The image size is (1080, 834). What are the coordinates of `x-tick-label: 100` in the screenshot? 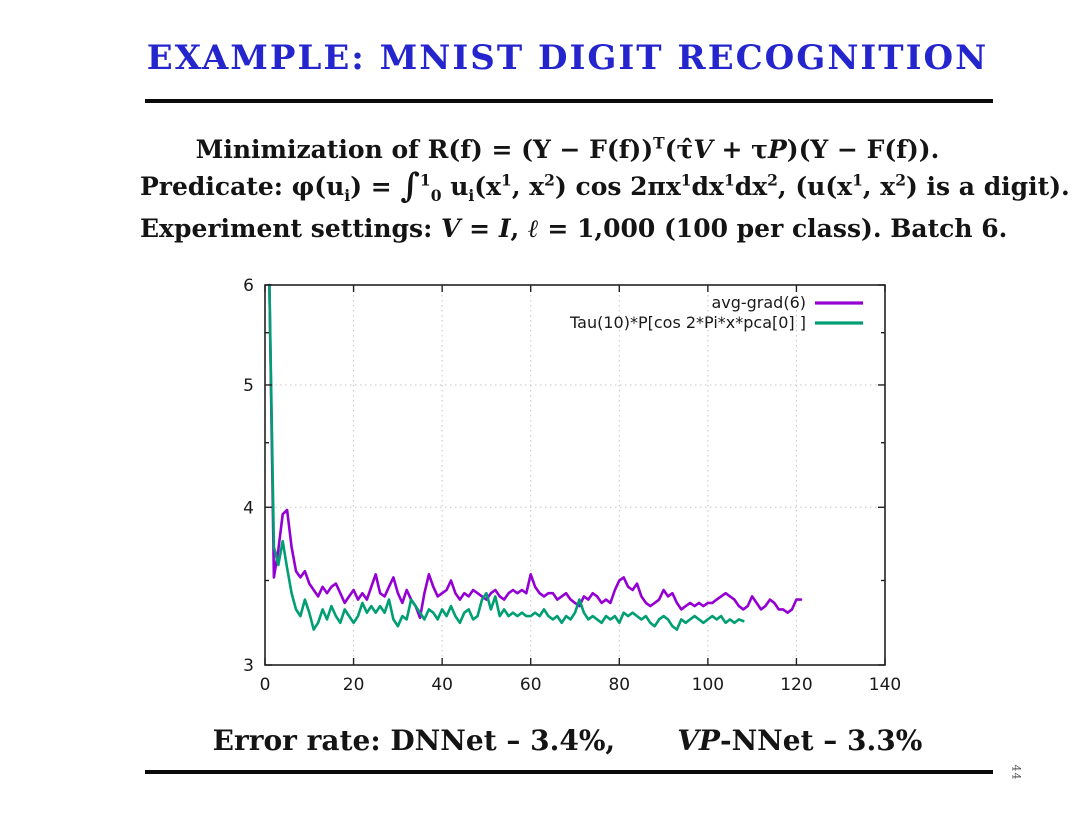 It's located at (708, 685).